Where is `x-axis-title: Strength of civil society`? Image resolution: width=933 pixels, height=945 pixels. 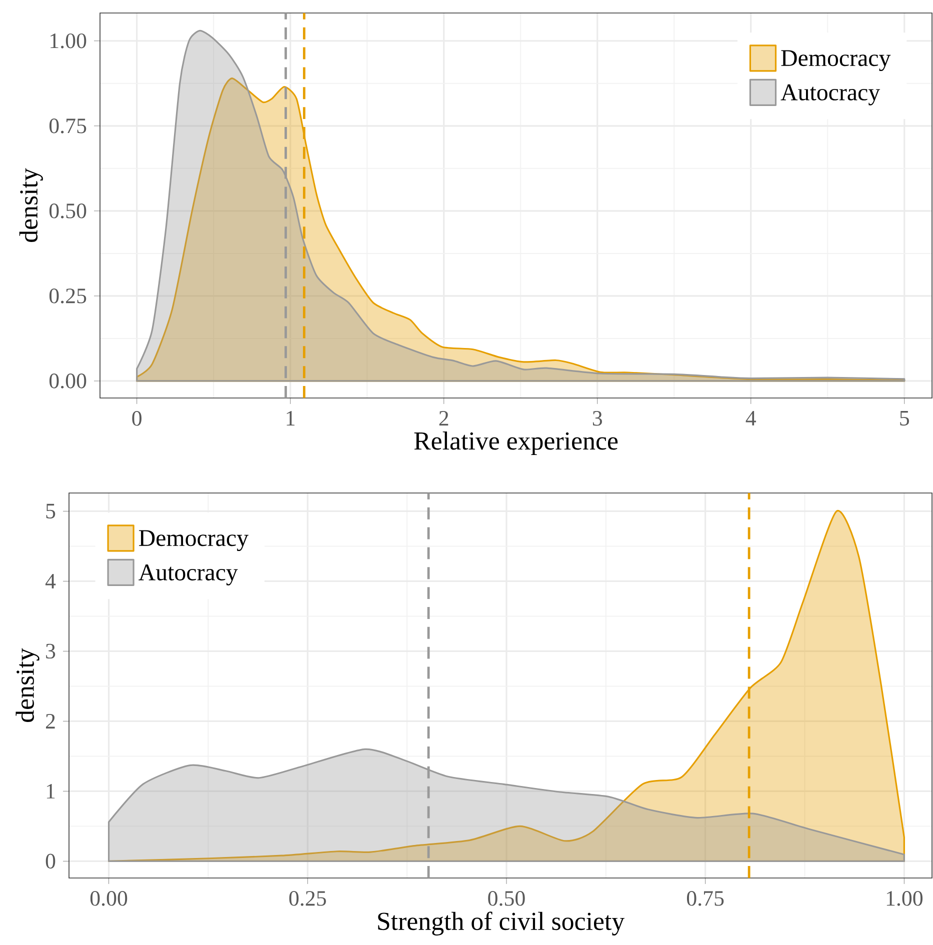
x-axis-title: Strength of civil society is located at coordinates (501, 924).